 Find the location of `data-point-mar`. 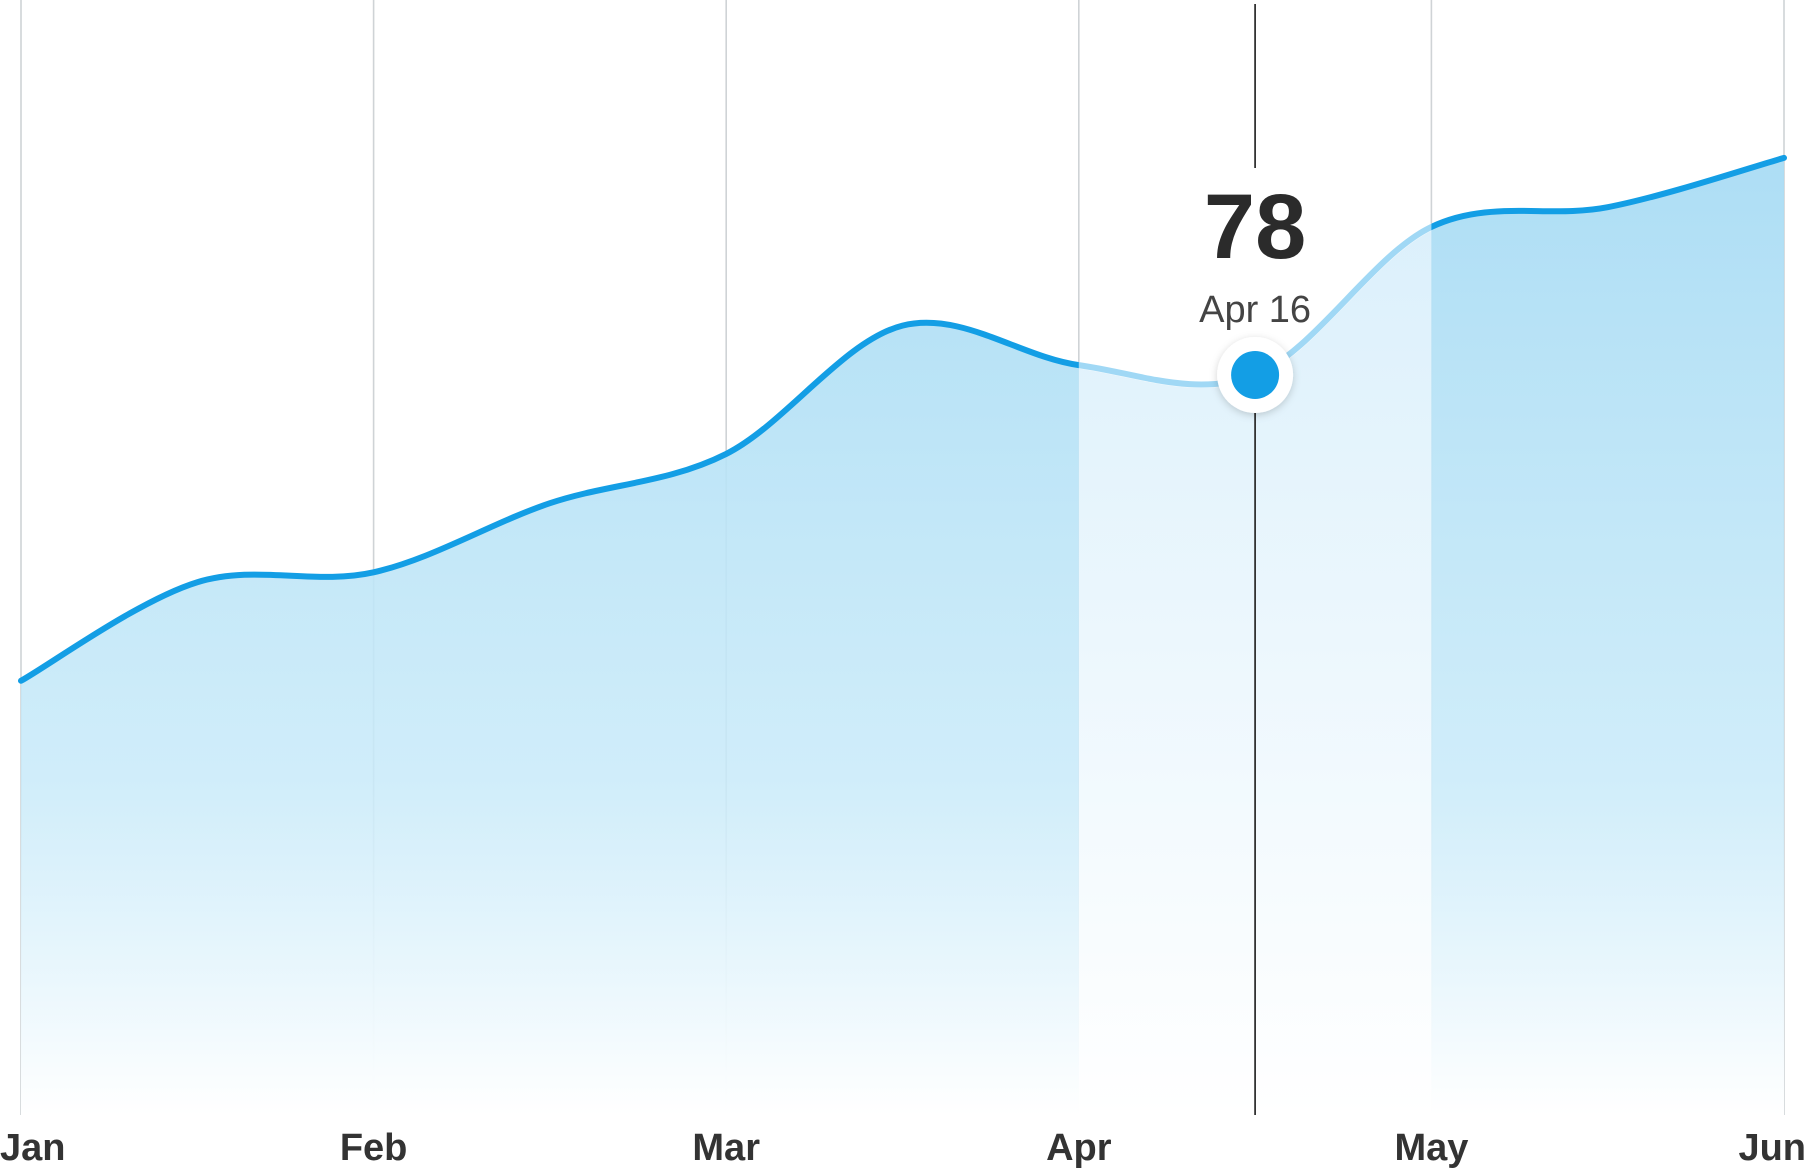

data-point-mar is located at coordinates (726, 454).